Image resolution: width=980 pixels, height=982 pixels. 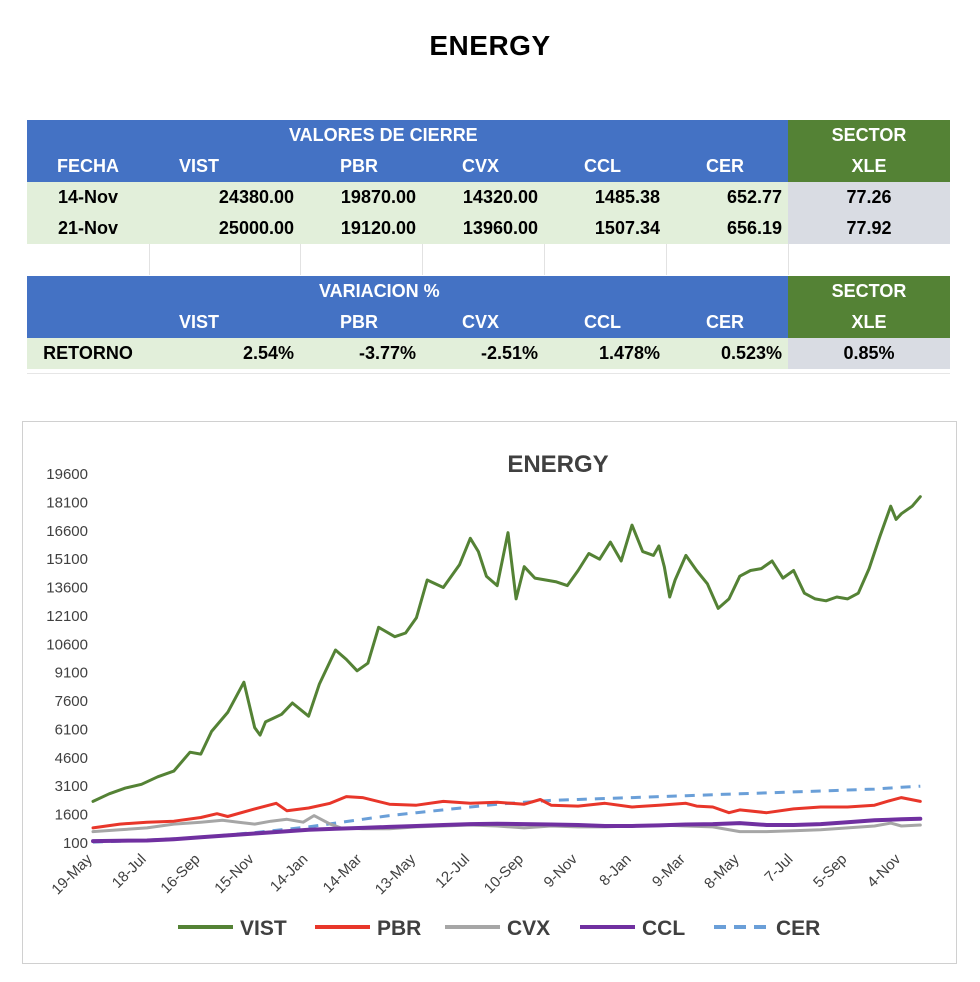 I want to click on x-tick-label: 12-Jul, so click(x=452, y=871).